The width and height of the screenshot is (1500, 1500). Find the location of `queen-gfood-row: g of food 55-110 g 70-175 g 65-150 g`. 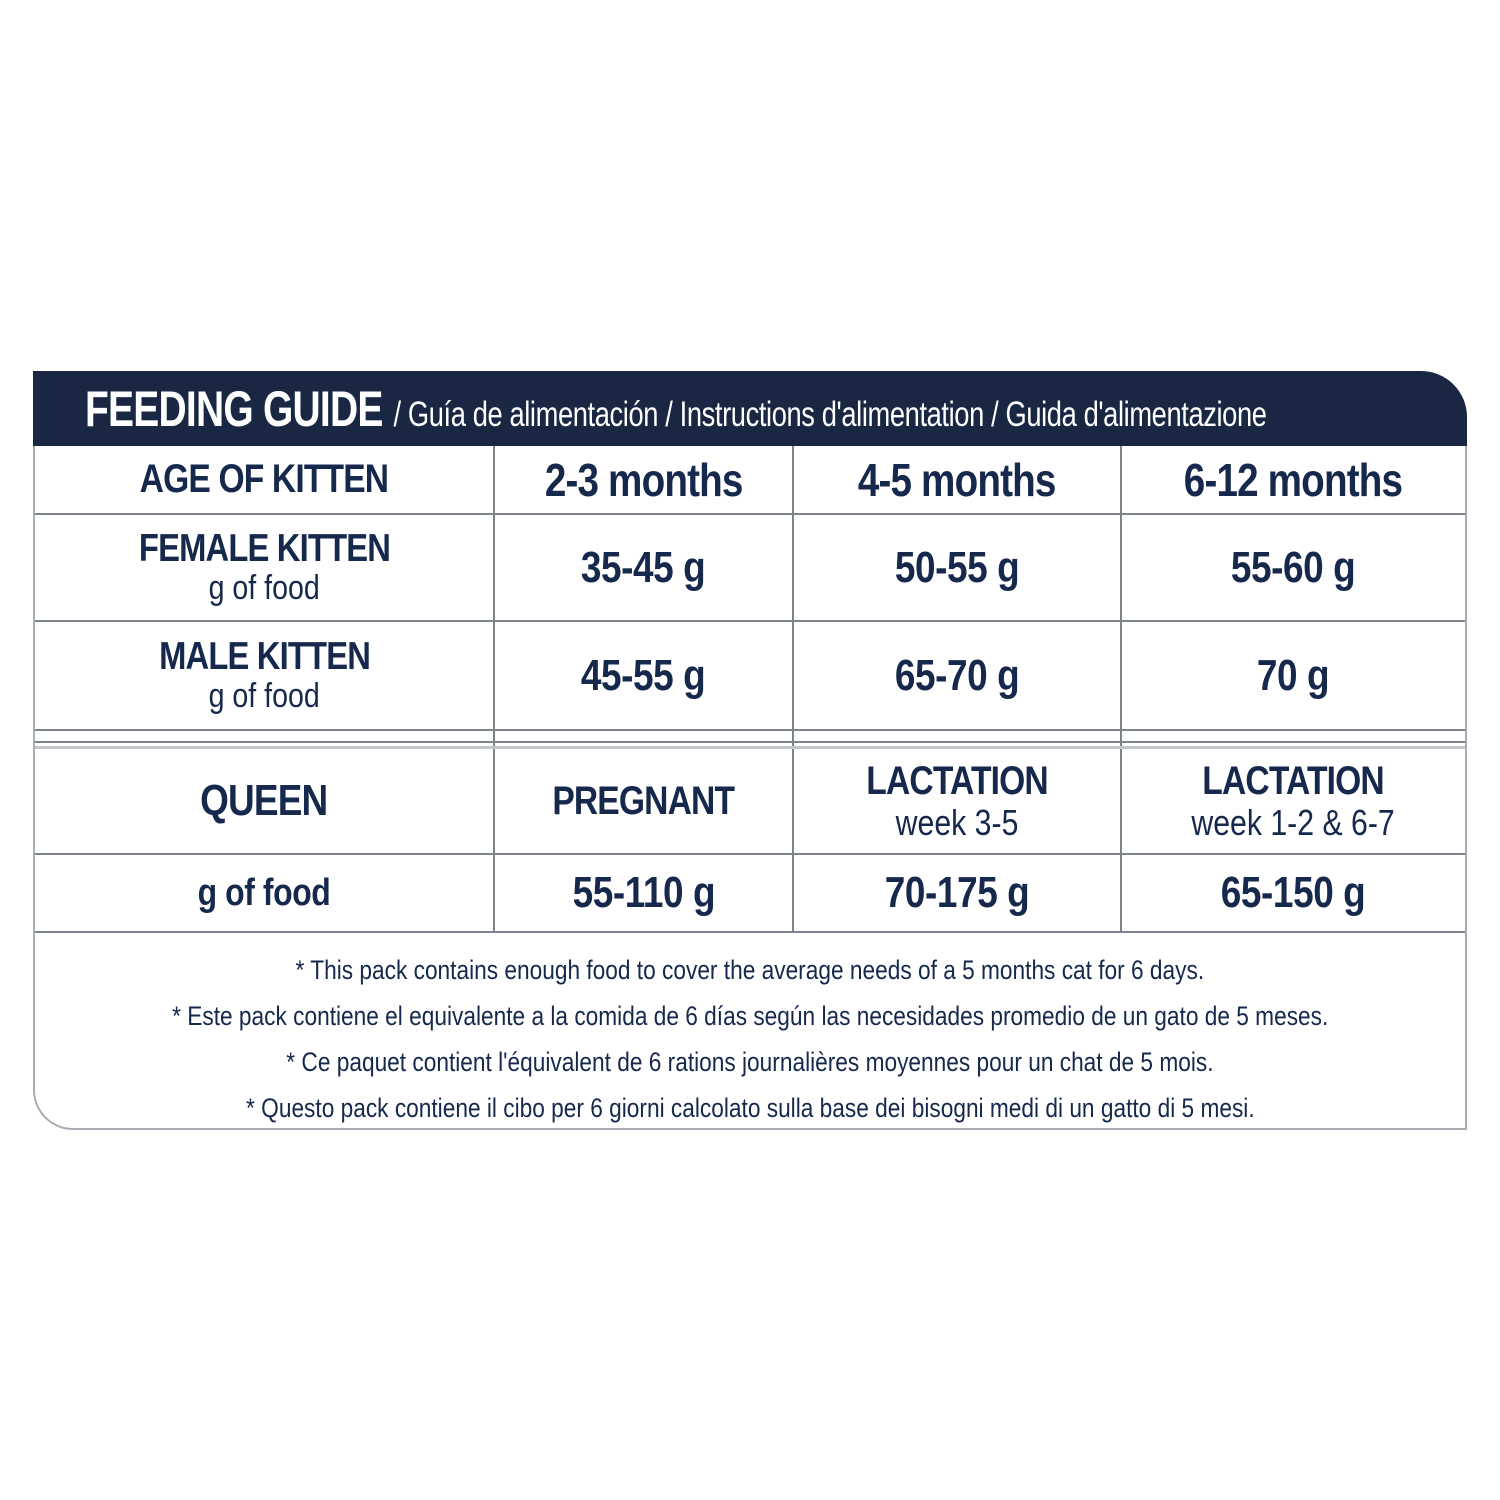

queen-gfood-row: g of food 55-110 g 70-175 g 65-150 g is located at coordinates (750, 894).